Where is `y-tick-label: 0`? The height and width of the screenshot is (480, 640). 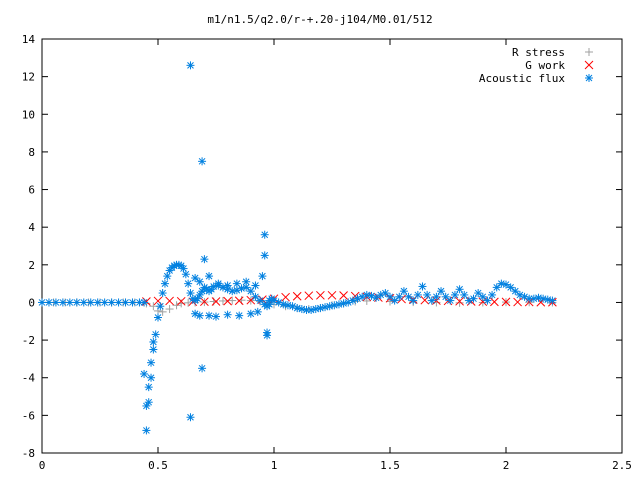
y-tick-label: 0 is located at coordinates (31, 302).